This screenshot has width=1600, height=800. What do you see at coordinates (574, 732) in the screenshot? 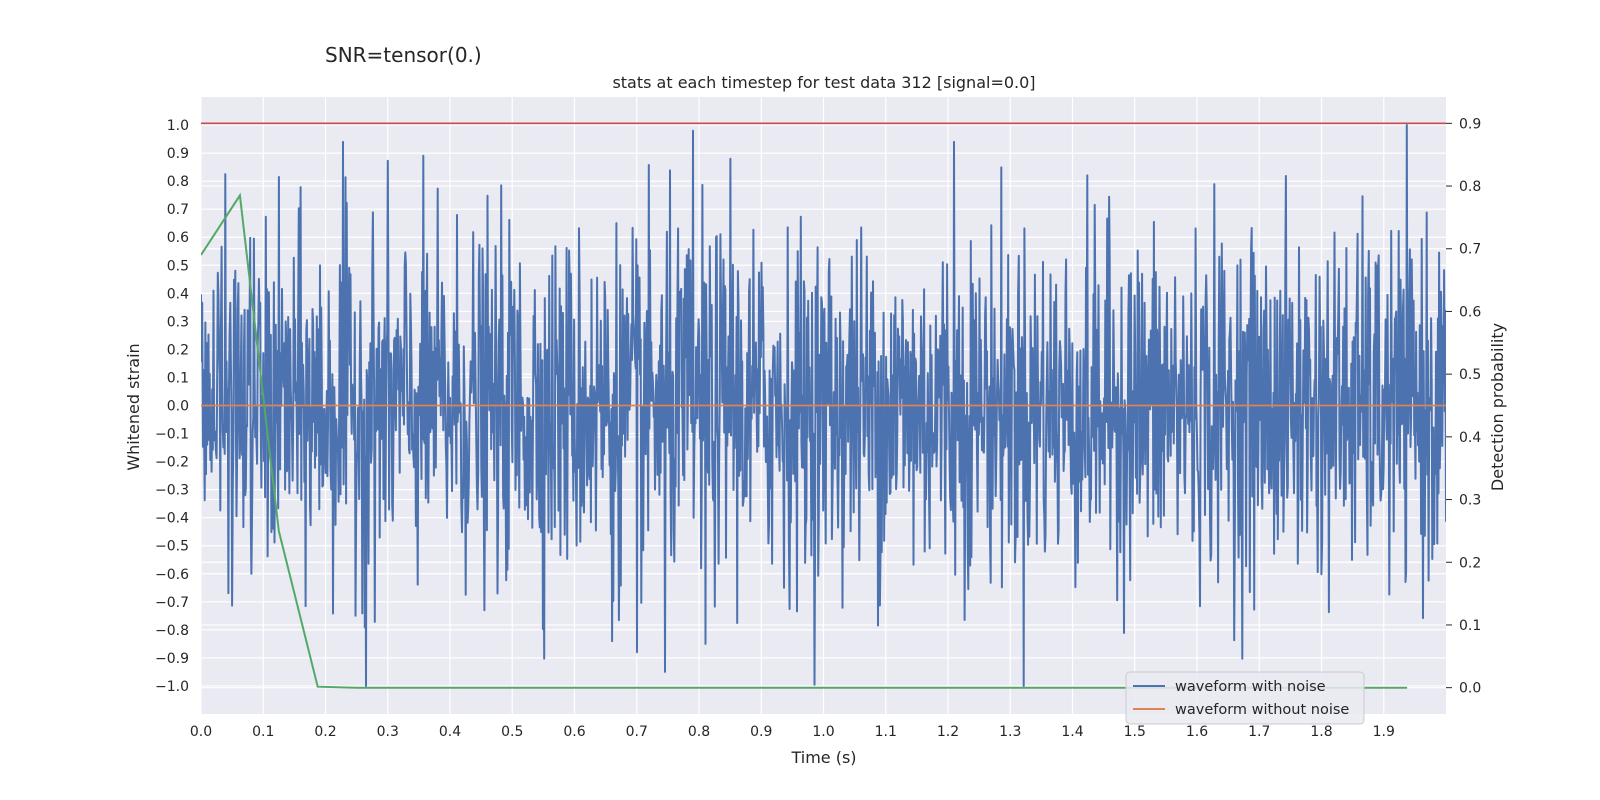
I see `x-tick-label: 0.6` at bounding box center [574, 732].